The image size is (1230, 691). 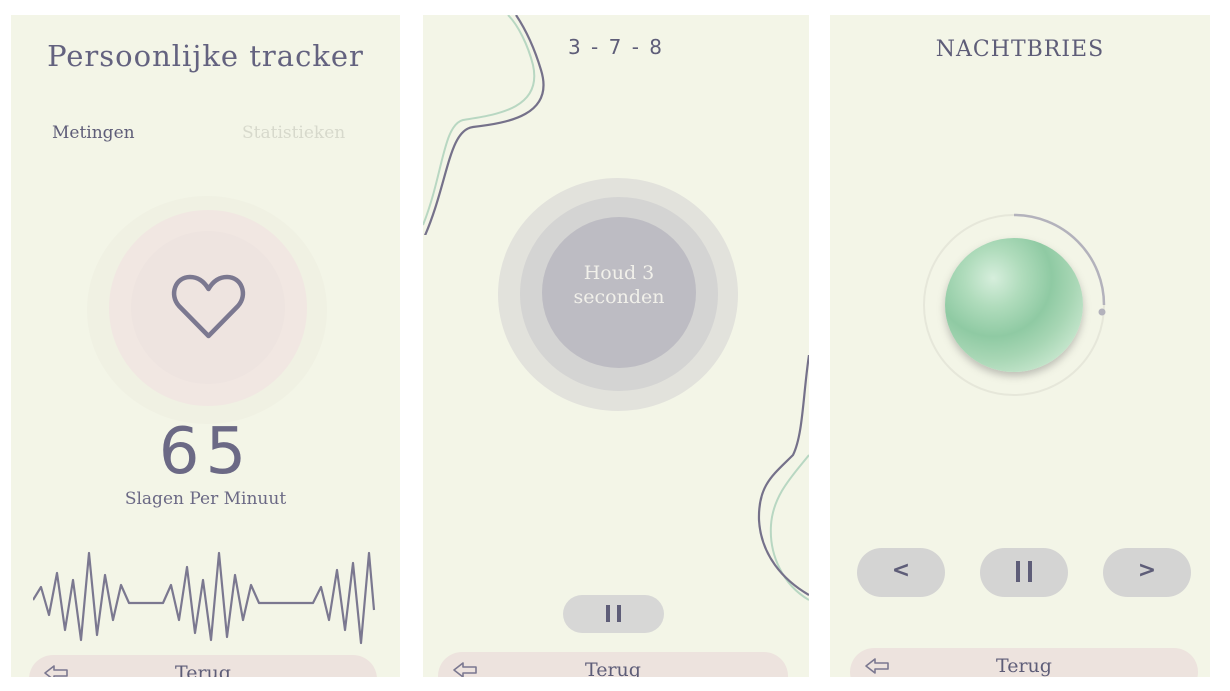 What do you see at coordinates (1020, 49) in the screenshot?
I see `track-title: NACHTBRIES` at bounding box center [1020, 49].